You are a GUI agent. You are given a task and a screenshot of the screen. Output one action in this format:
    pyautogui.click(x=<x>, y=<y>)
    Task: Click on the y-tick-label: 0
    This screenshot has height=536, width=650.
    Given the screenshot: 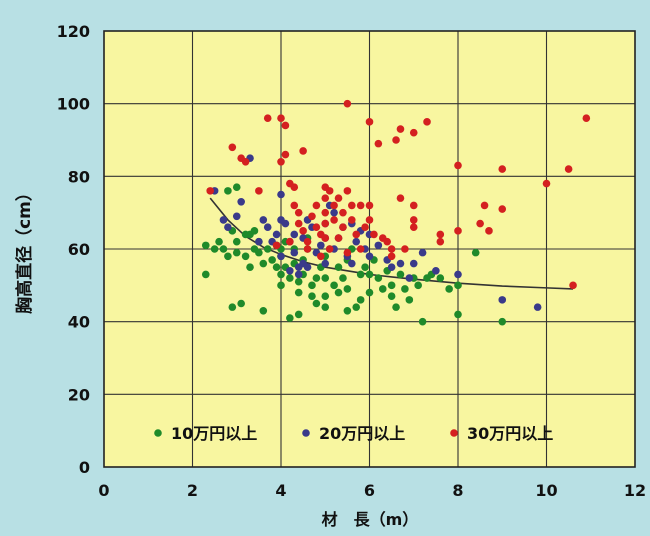 What is the action you would take?
    pyautogui.click(x=84, y=467)
    